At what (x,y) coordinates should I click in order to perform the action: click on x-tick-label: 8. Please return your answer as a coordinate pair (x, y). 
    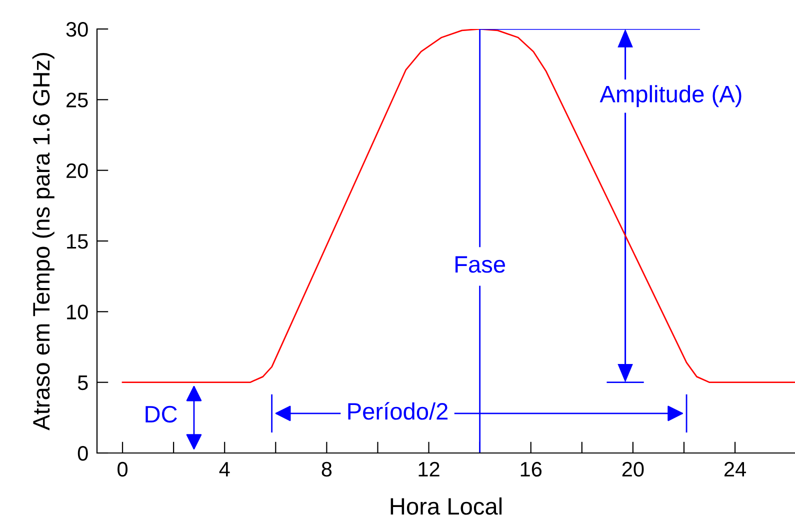
    Looking at the image, I should click on (327, 469).